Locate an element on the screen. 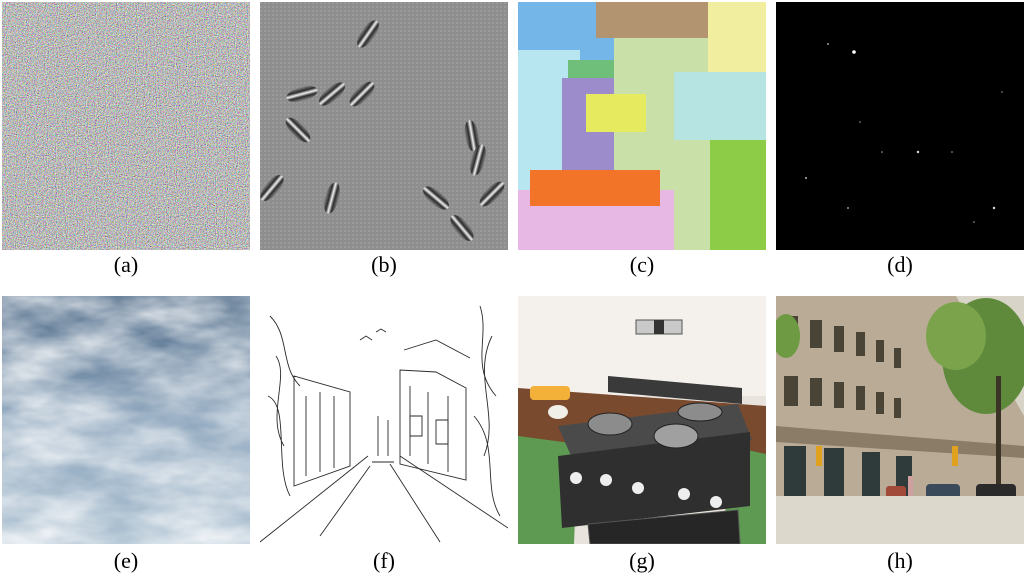 Image resolution: width=1024 pixels, height=579 pixels. panel-e-clouds is located at coordinates (126, 420).